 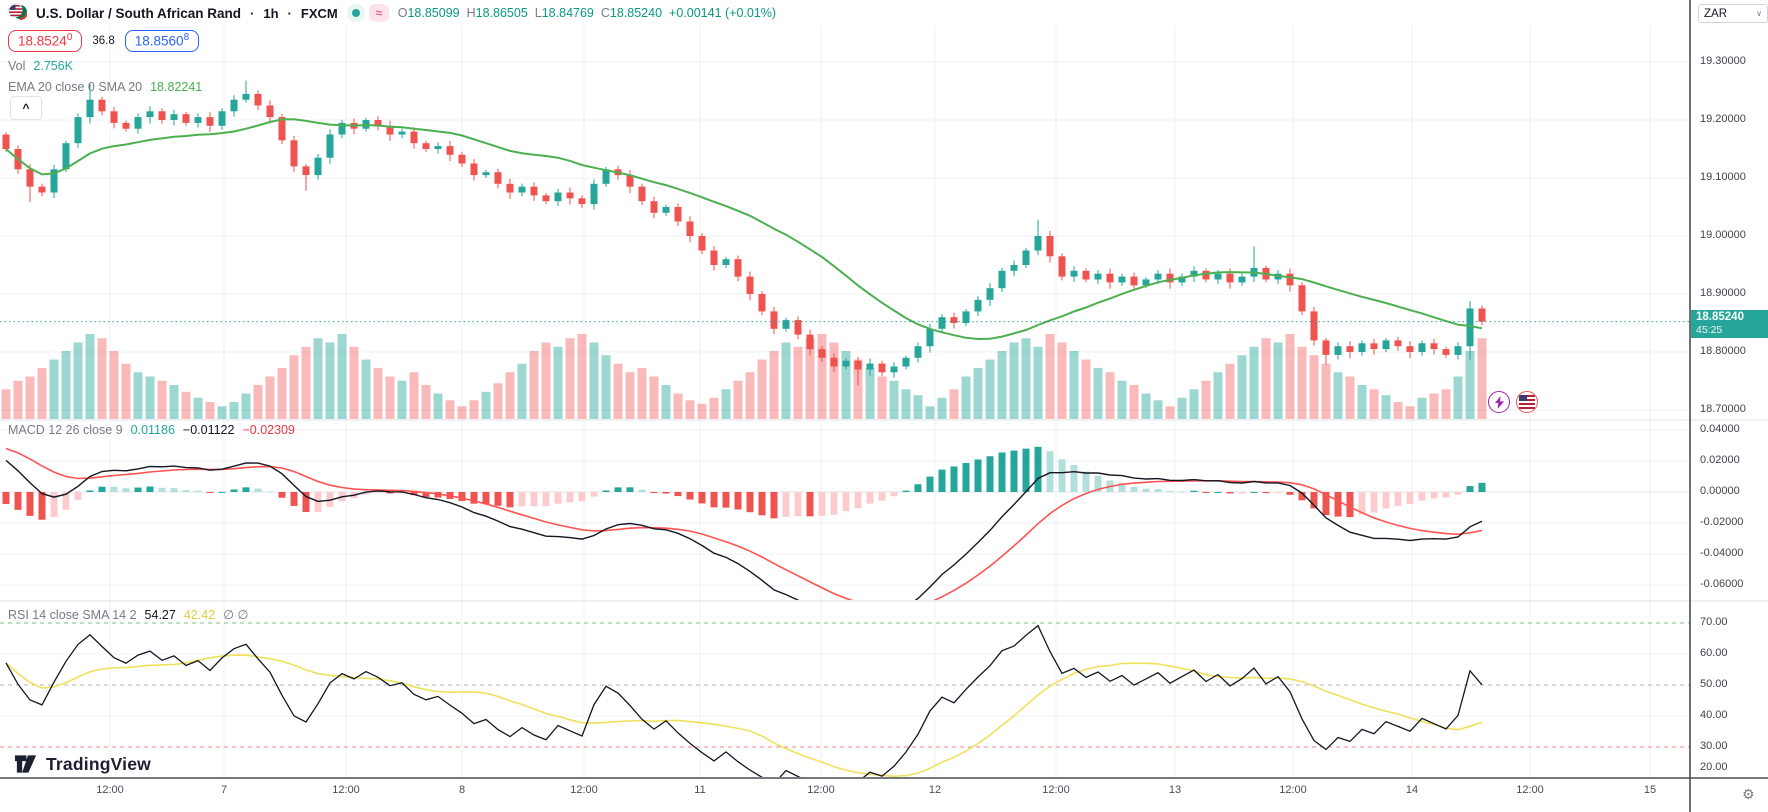 I want to click on zar-currency-dropdown: ZAR ∨, so click(x=1733, y=13).